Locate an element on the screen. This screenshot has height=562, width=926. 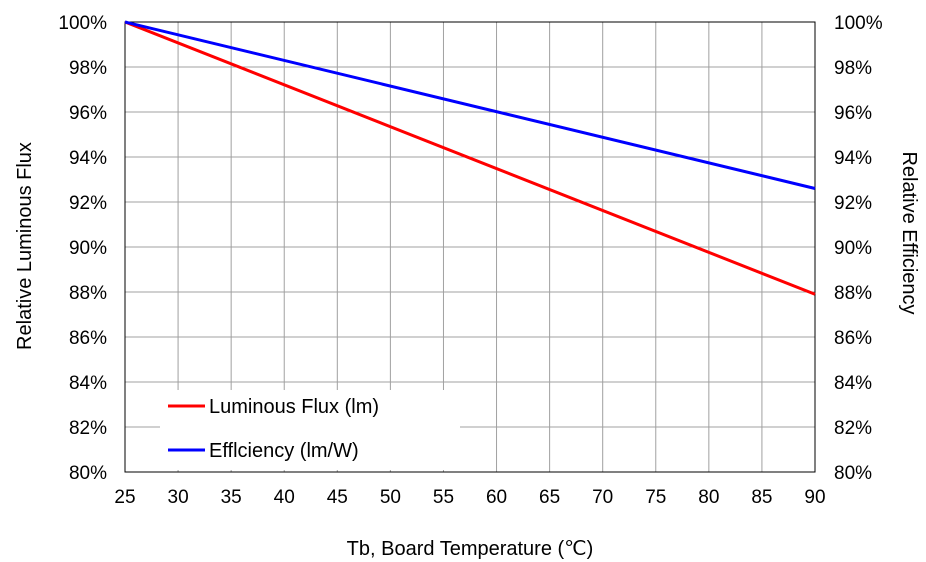
legend-label-efficiency: Efflciency (lm/W) is located at coordinates (284, 451).